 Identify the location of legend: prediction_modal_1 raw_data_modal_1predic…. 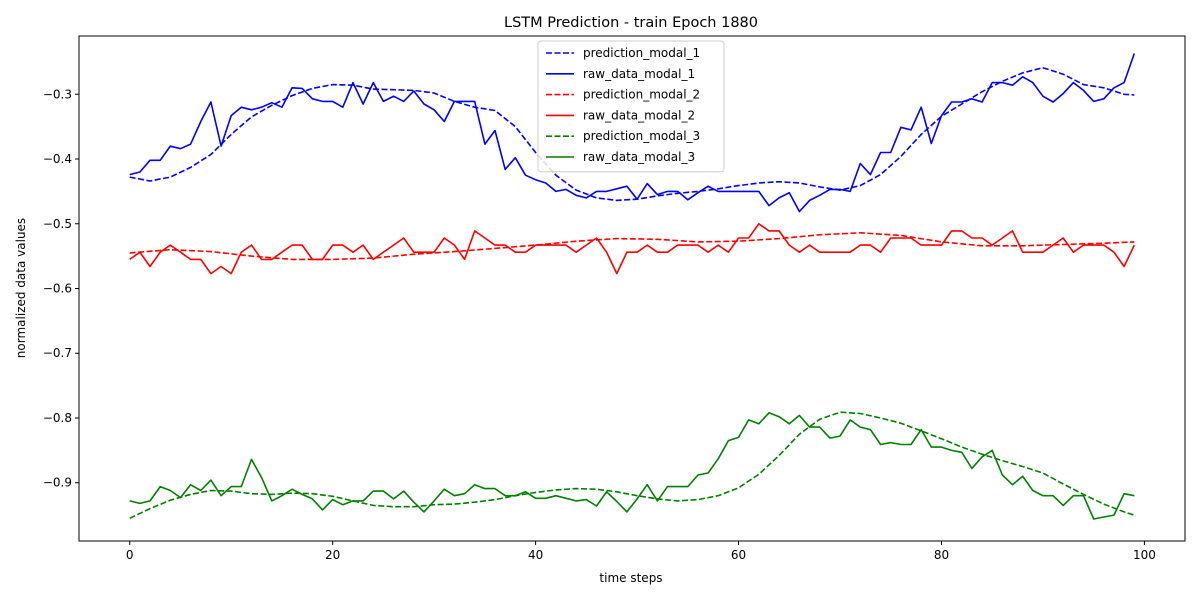
(631, 106).